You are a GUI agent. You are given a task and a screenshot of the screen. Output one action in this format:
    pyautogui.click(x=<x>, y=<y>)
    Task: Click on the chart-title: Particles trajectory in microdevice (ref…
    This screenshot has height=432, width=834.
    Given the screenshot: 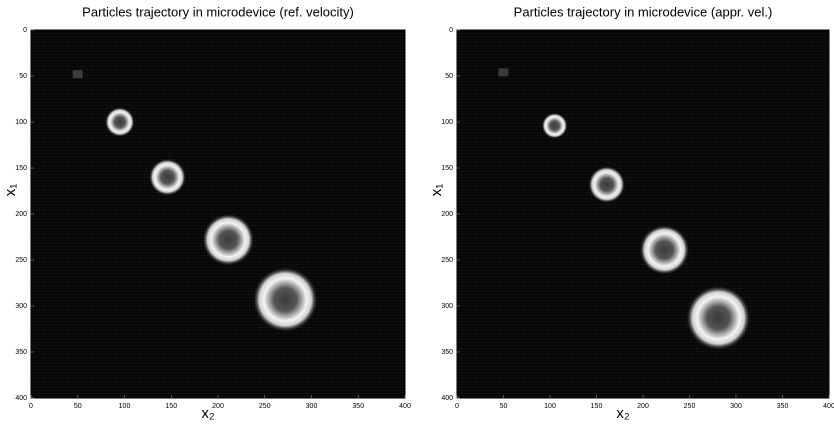 What is the action you would take?
    pyautogui.click(x=218, y=11)
    